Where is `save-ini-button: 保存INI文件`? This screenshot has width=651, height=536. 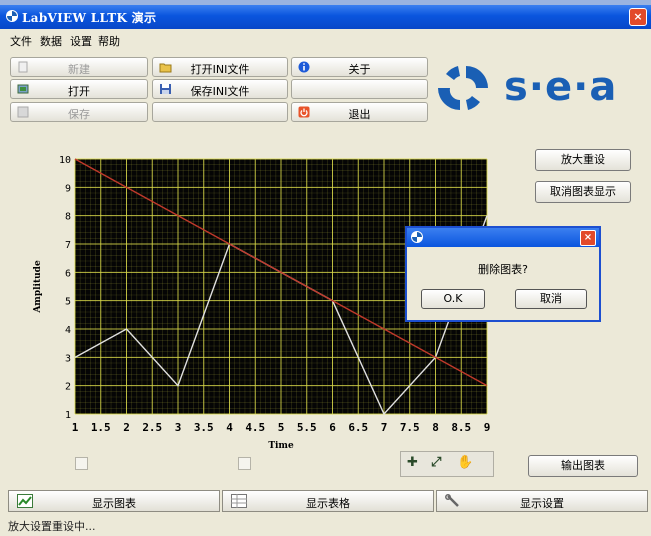
save-ini-button: 保存INI文件 is located at coordinates (220, 89).